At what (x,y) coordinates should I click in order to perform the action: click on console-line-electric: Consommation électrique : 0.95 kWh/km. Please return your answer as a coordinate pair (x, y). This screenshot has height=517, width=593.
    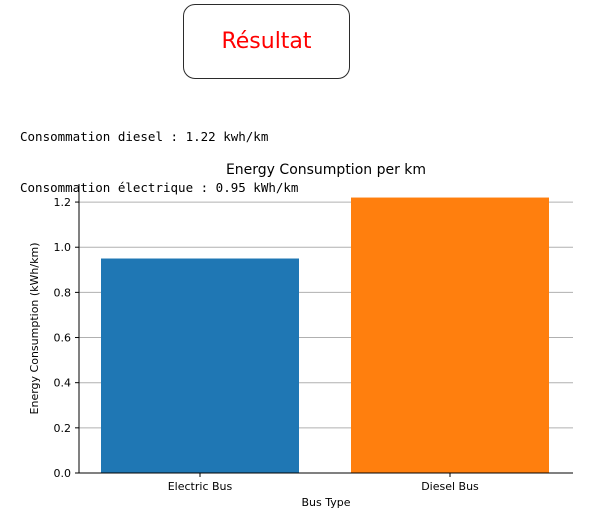
    Looking at the image, I should click on (159, 187).